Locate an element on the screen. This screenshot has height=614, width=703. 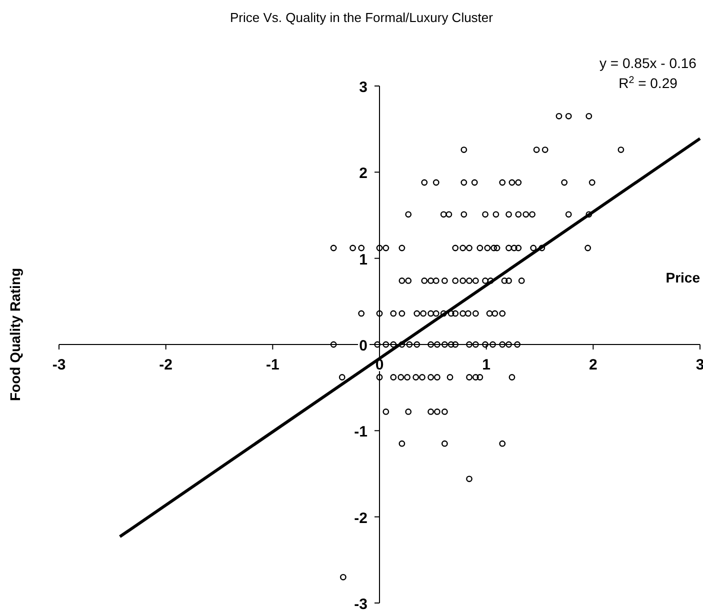
annotation: R$^{2}$ = 0.29 is located at coordinates (648, 82).